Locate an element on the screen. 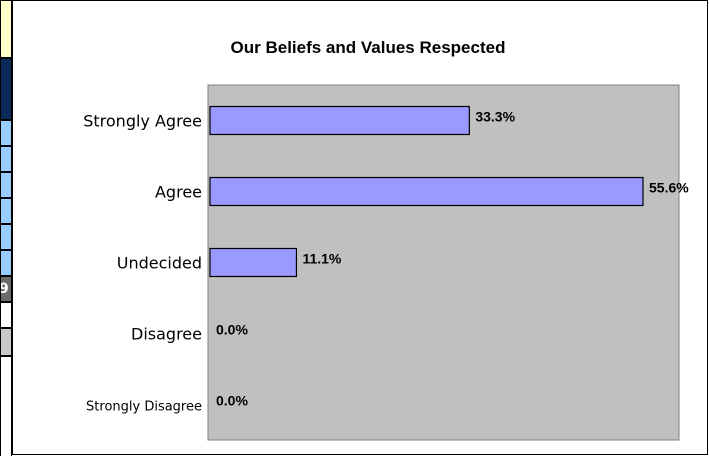 The width and height of the screenshot is (709, 456). sliver-cell-header is located at coordinates (6, 29).